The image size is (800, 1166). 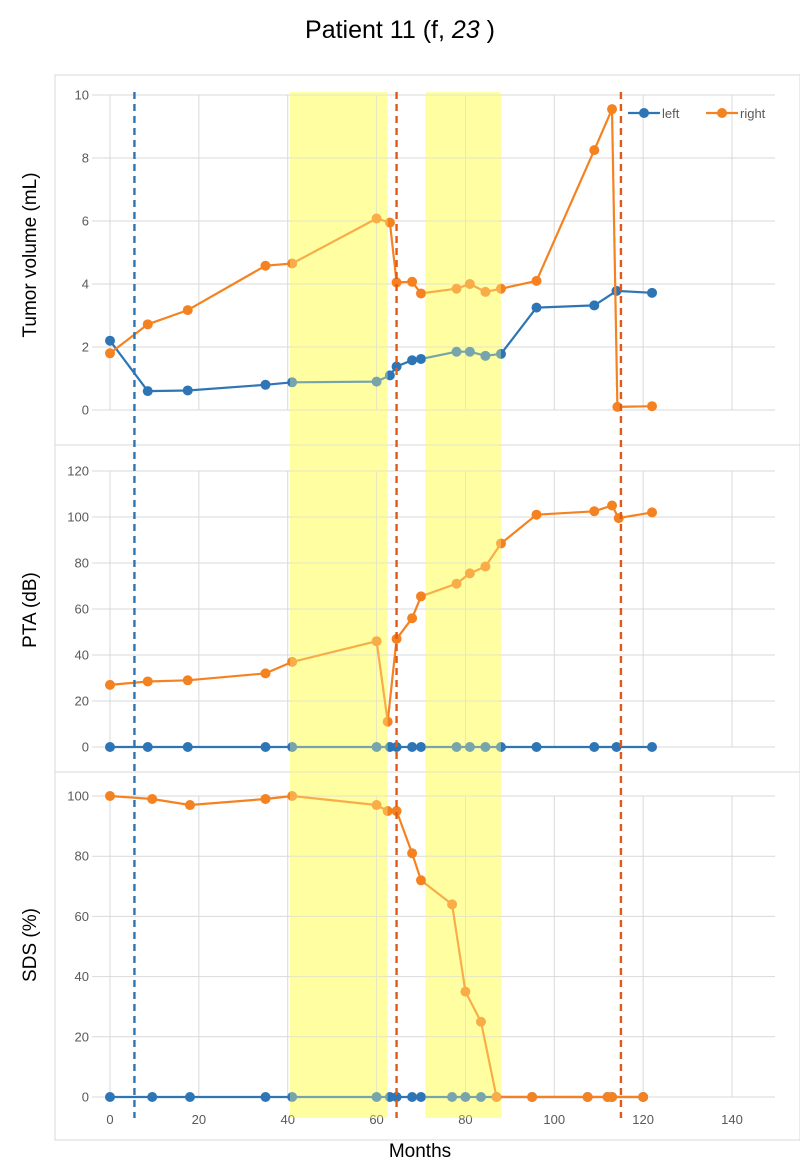 I want to click on y-tick-label: 60, so click(x=82, y=609).